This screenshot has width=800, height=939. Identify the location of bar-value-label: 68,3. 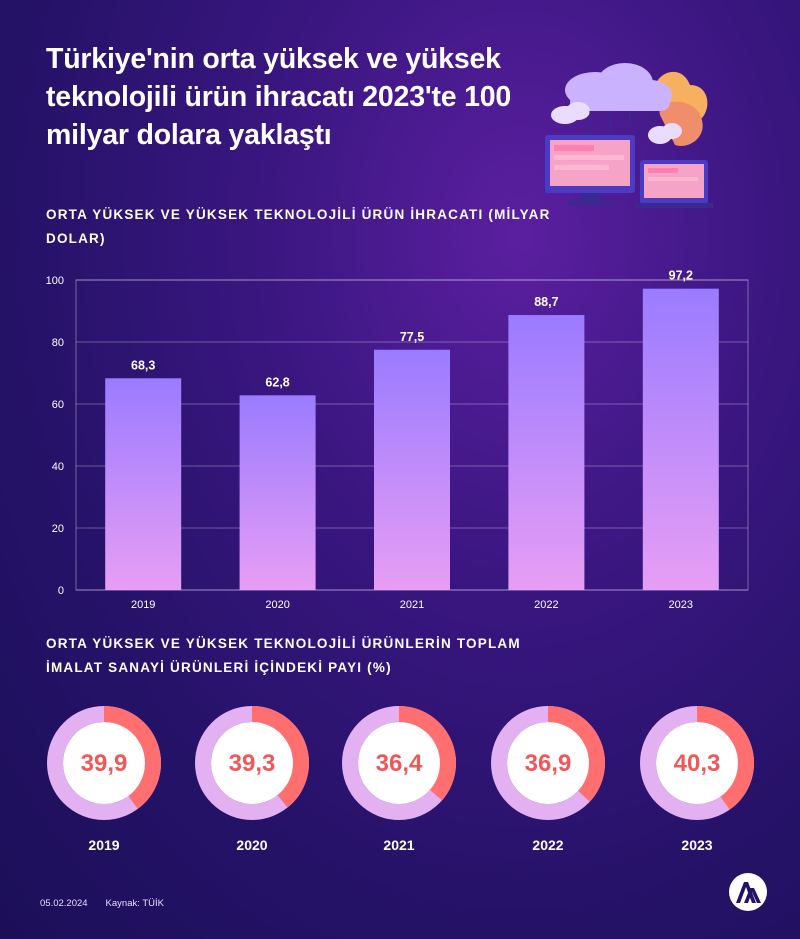
(143, 365).